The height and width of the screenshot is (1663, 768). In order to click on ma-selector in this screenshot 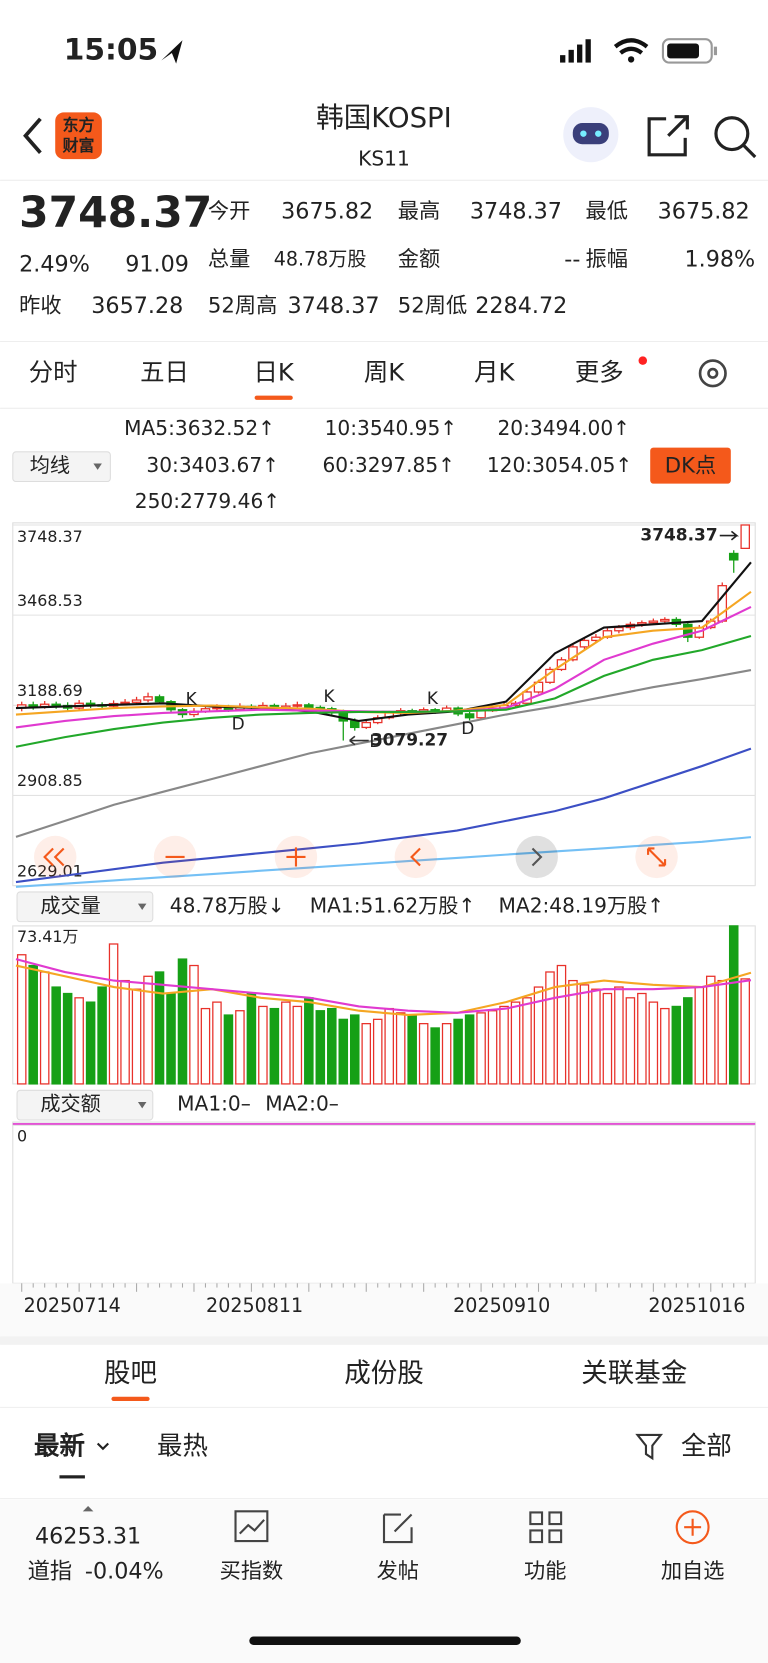, I will do `click(61, 467)`.